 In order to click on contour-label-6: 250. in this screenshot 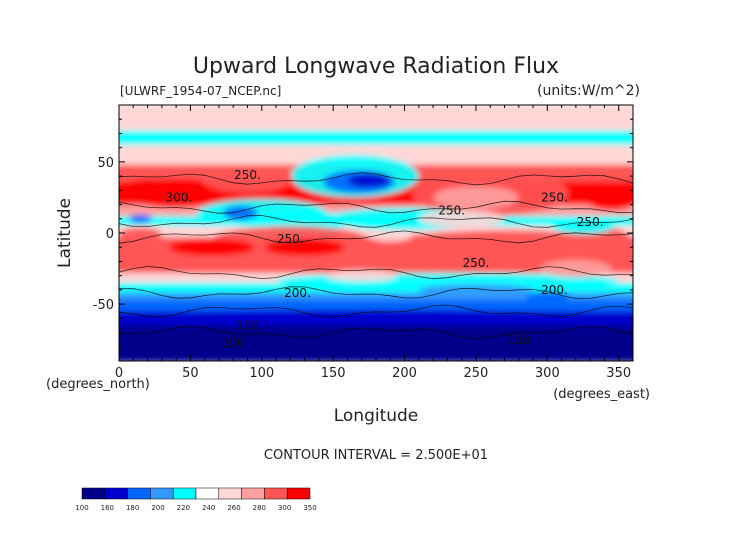, I will do `click(476, 263)`.